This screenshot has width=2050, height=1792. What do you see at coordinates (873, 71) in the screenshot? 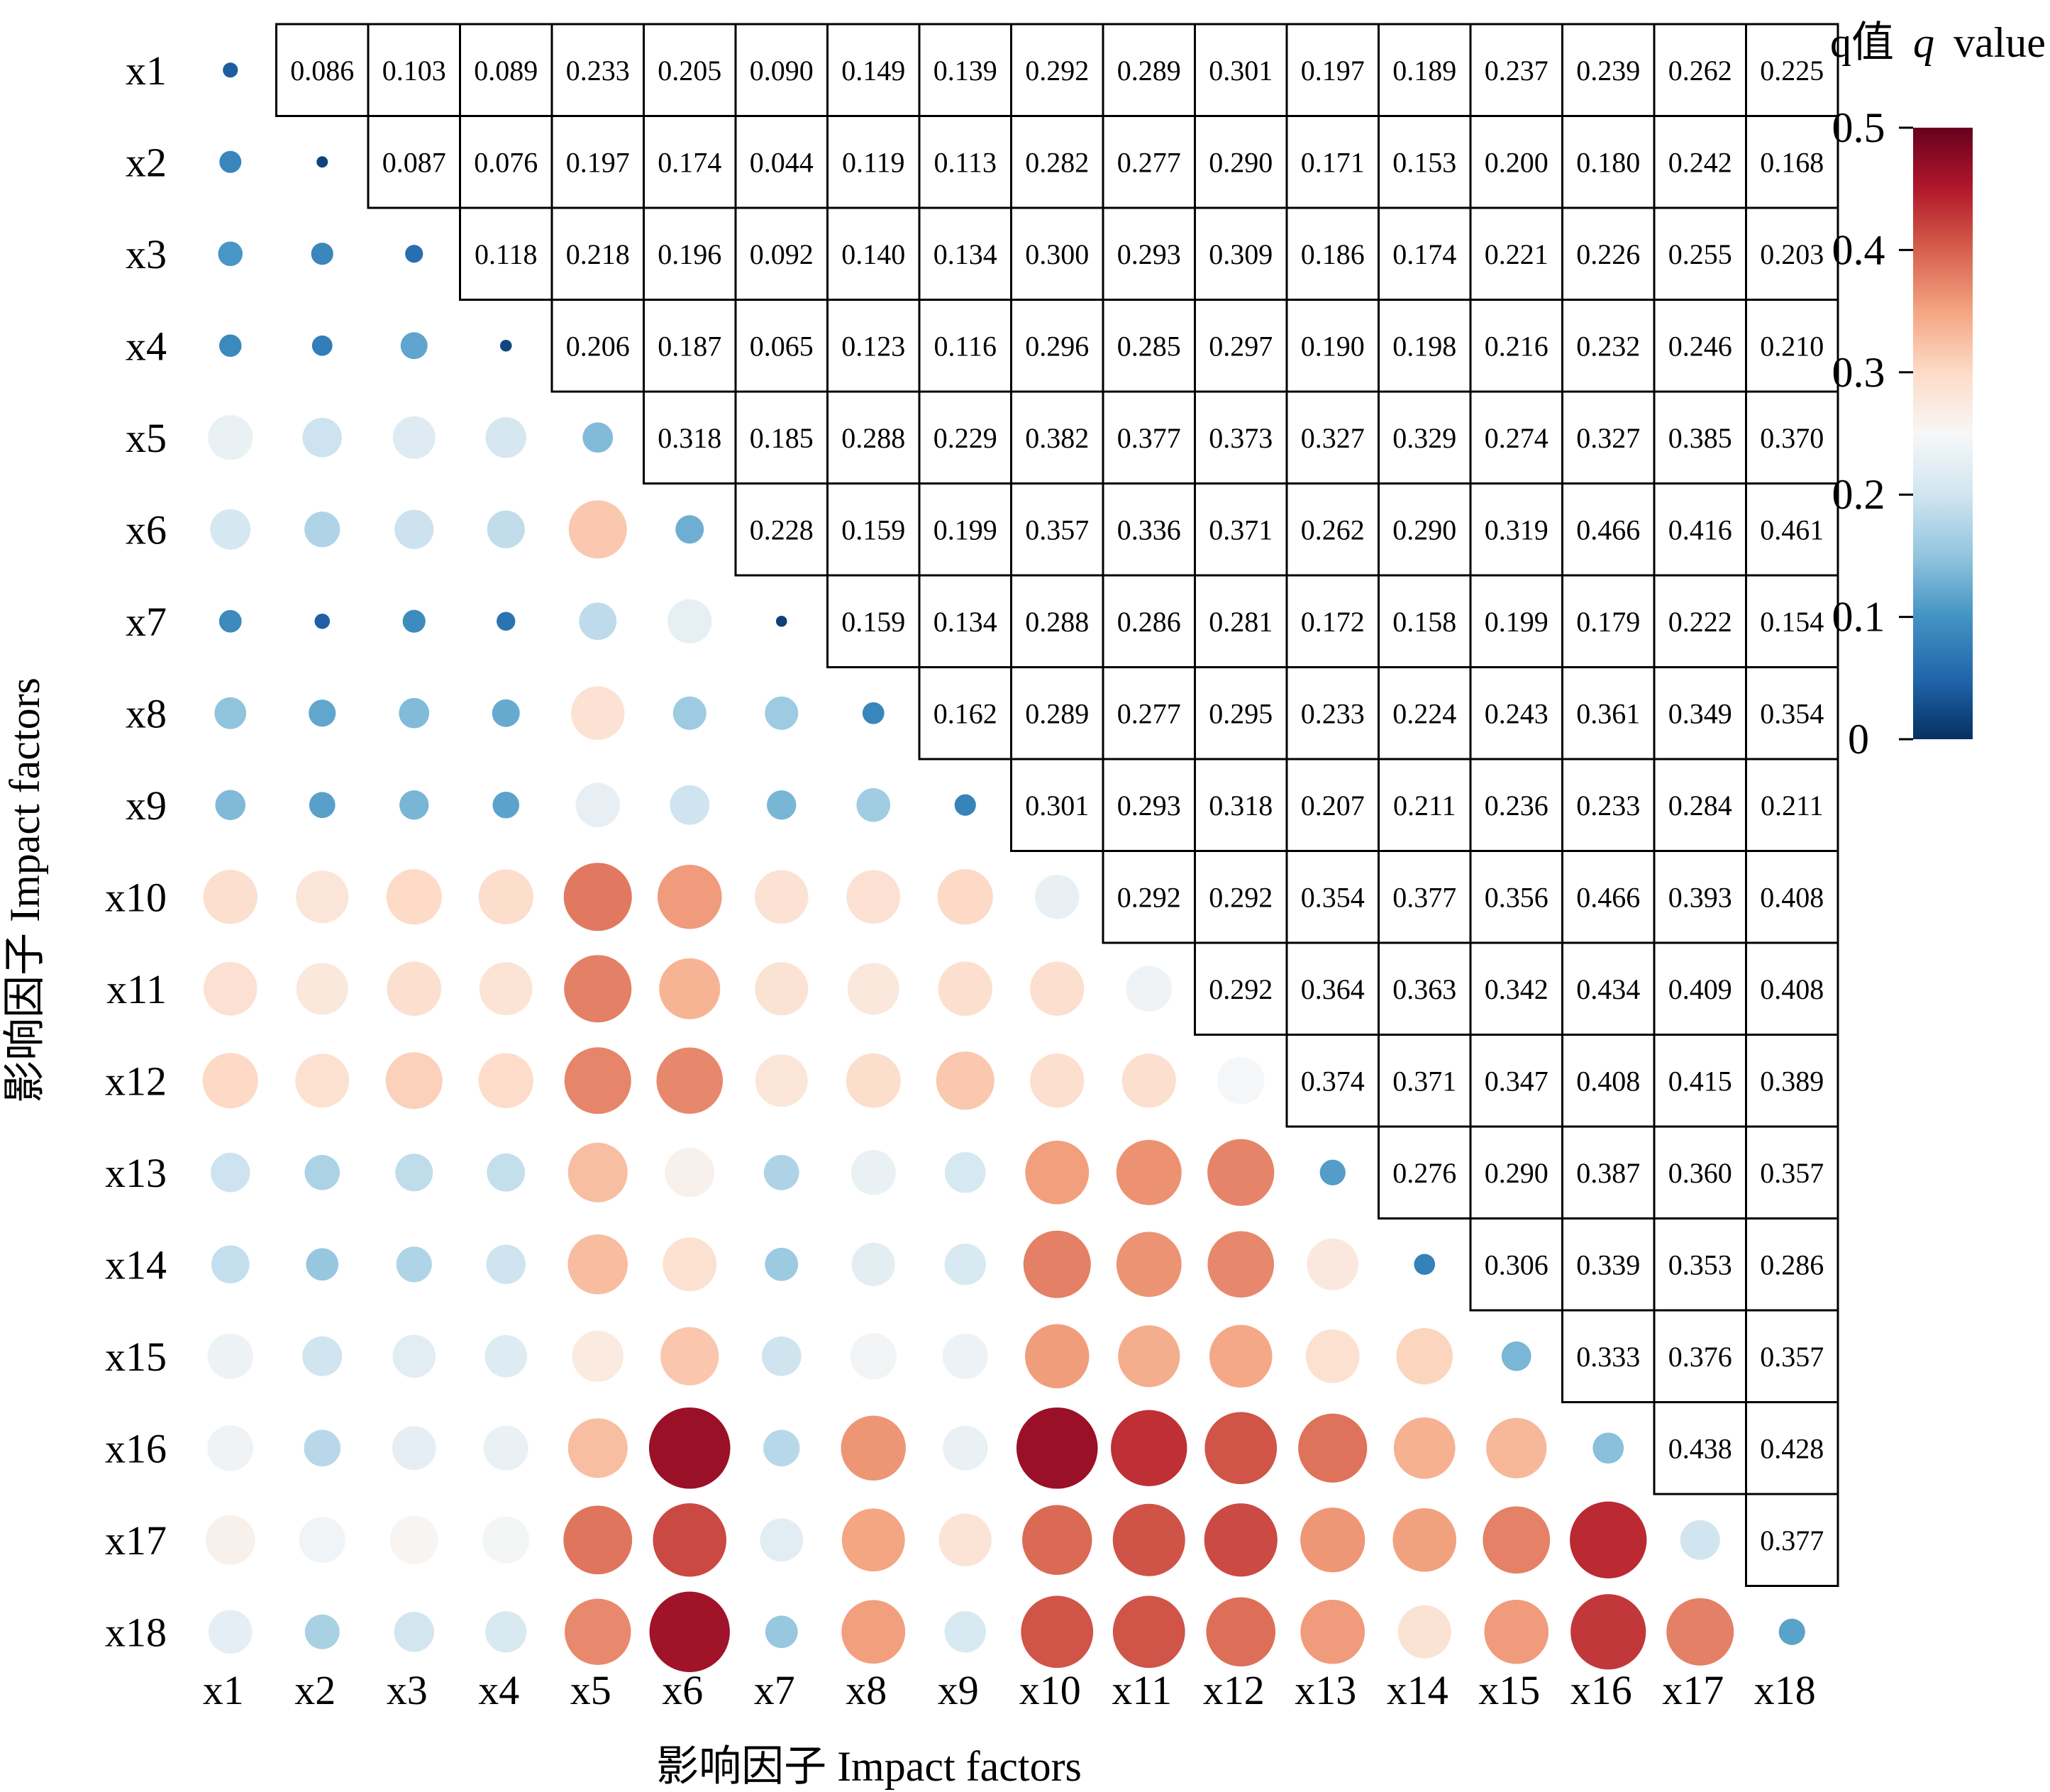
I see `interaction-value-label: 0.149` at bounding box center [873, 71].